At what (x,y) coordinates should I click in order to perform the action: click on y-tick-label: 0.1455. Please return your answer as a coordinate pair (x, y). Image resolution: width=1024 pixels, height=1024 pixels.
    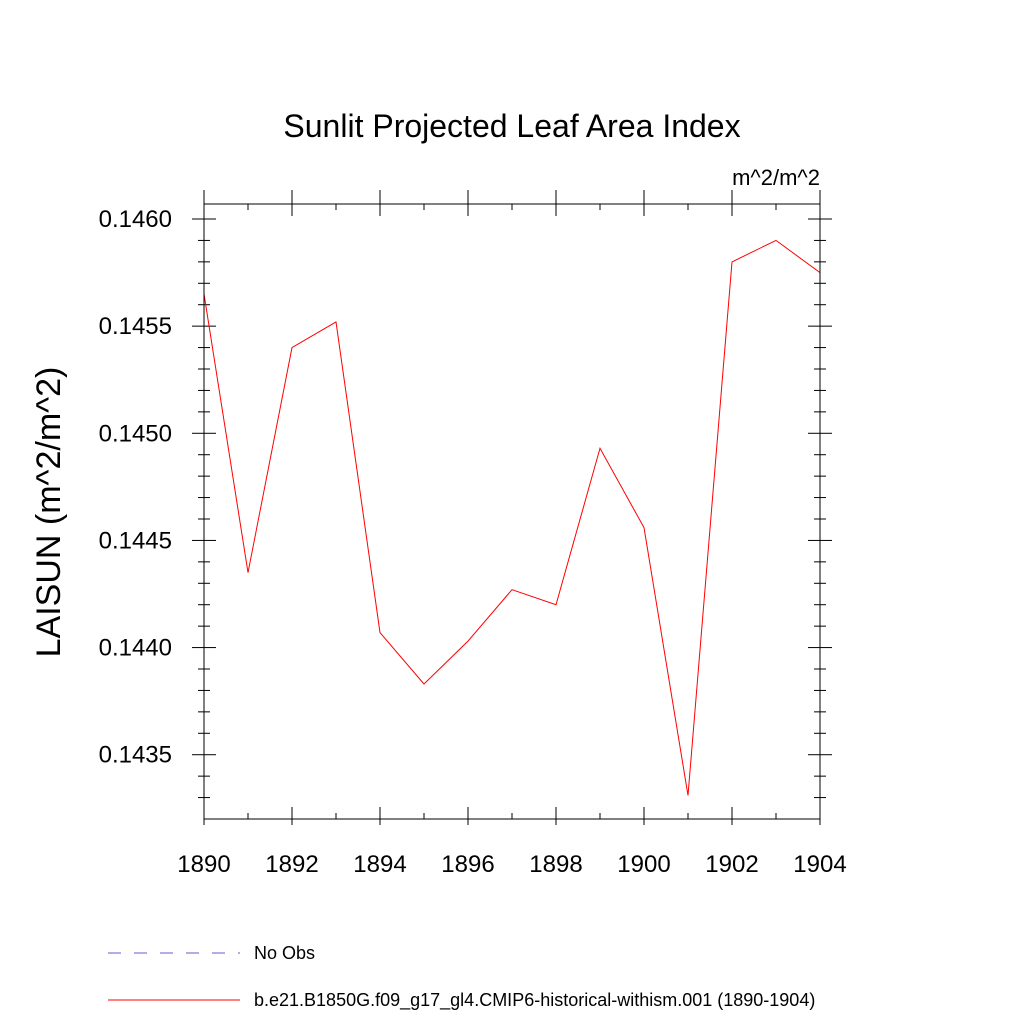
    Looking at the image, I should click on (135, 326).